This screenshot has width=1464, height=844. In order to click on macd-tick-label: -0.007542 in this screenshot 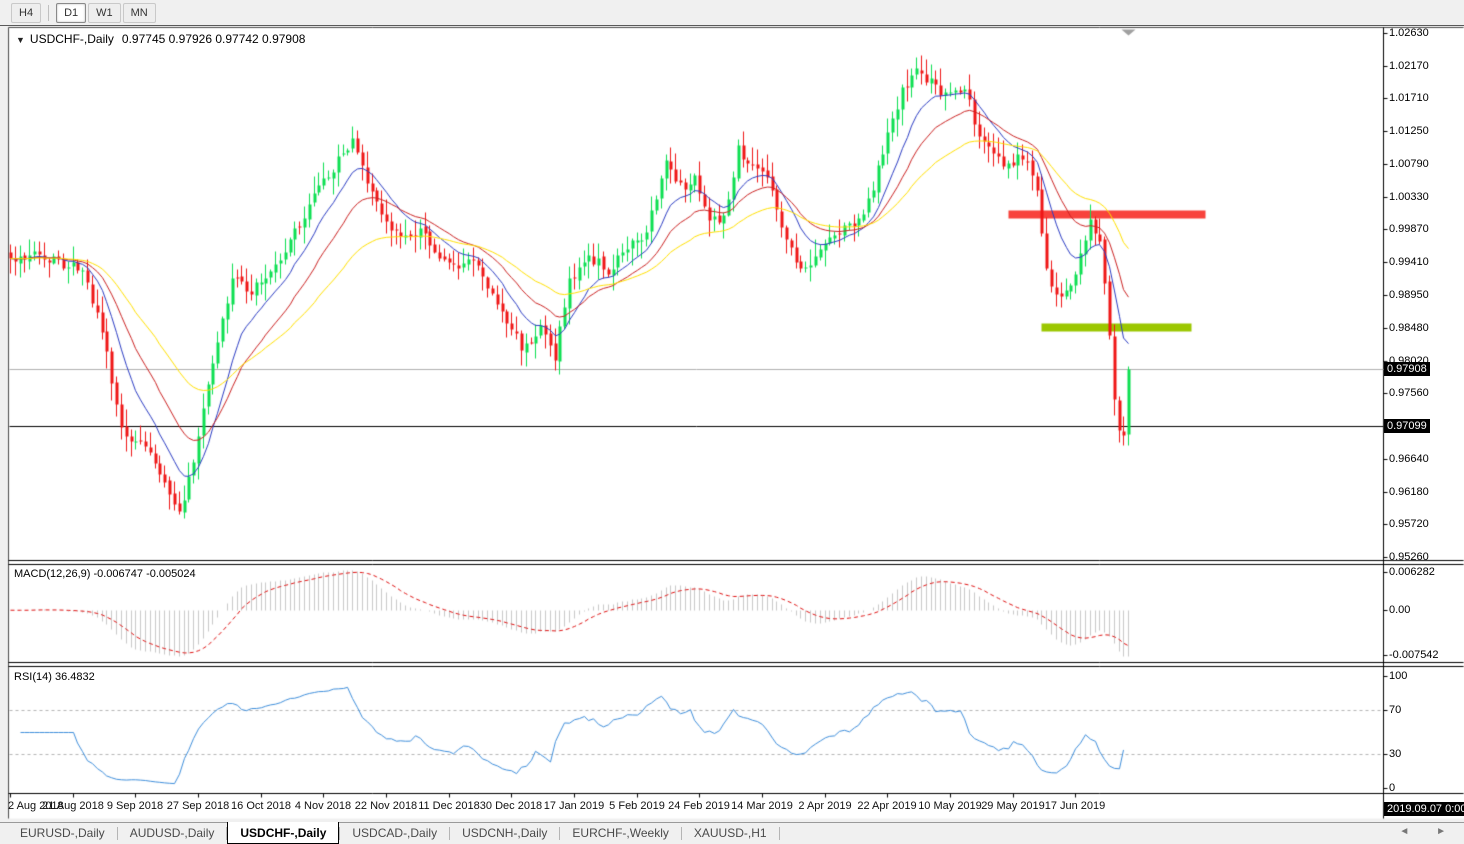, I will do `click(1414, 655)`.